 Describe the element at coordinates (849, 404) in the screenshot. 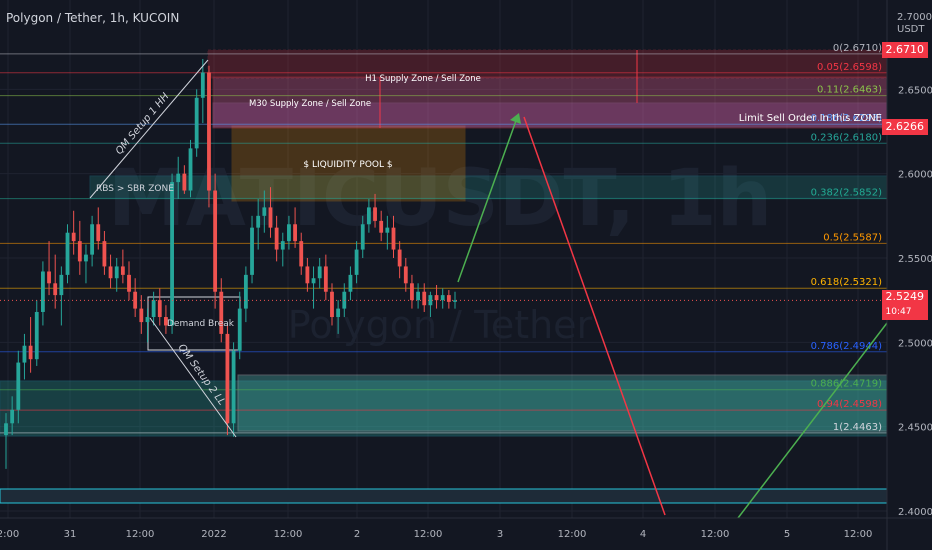

I see `fib-label: 0.94(2.4598)` at that location.